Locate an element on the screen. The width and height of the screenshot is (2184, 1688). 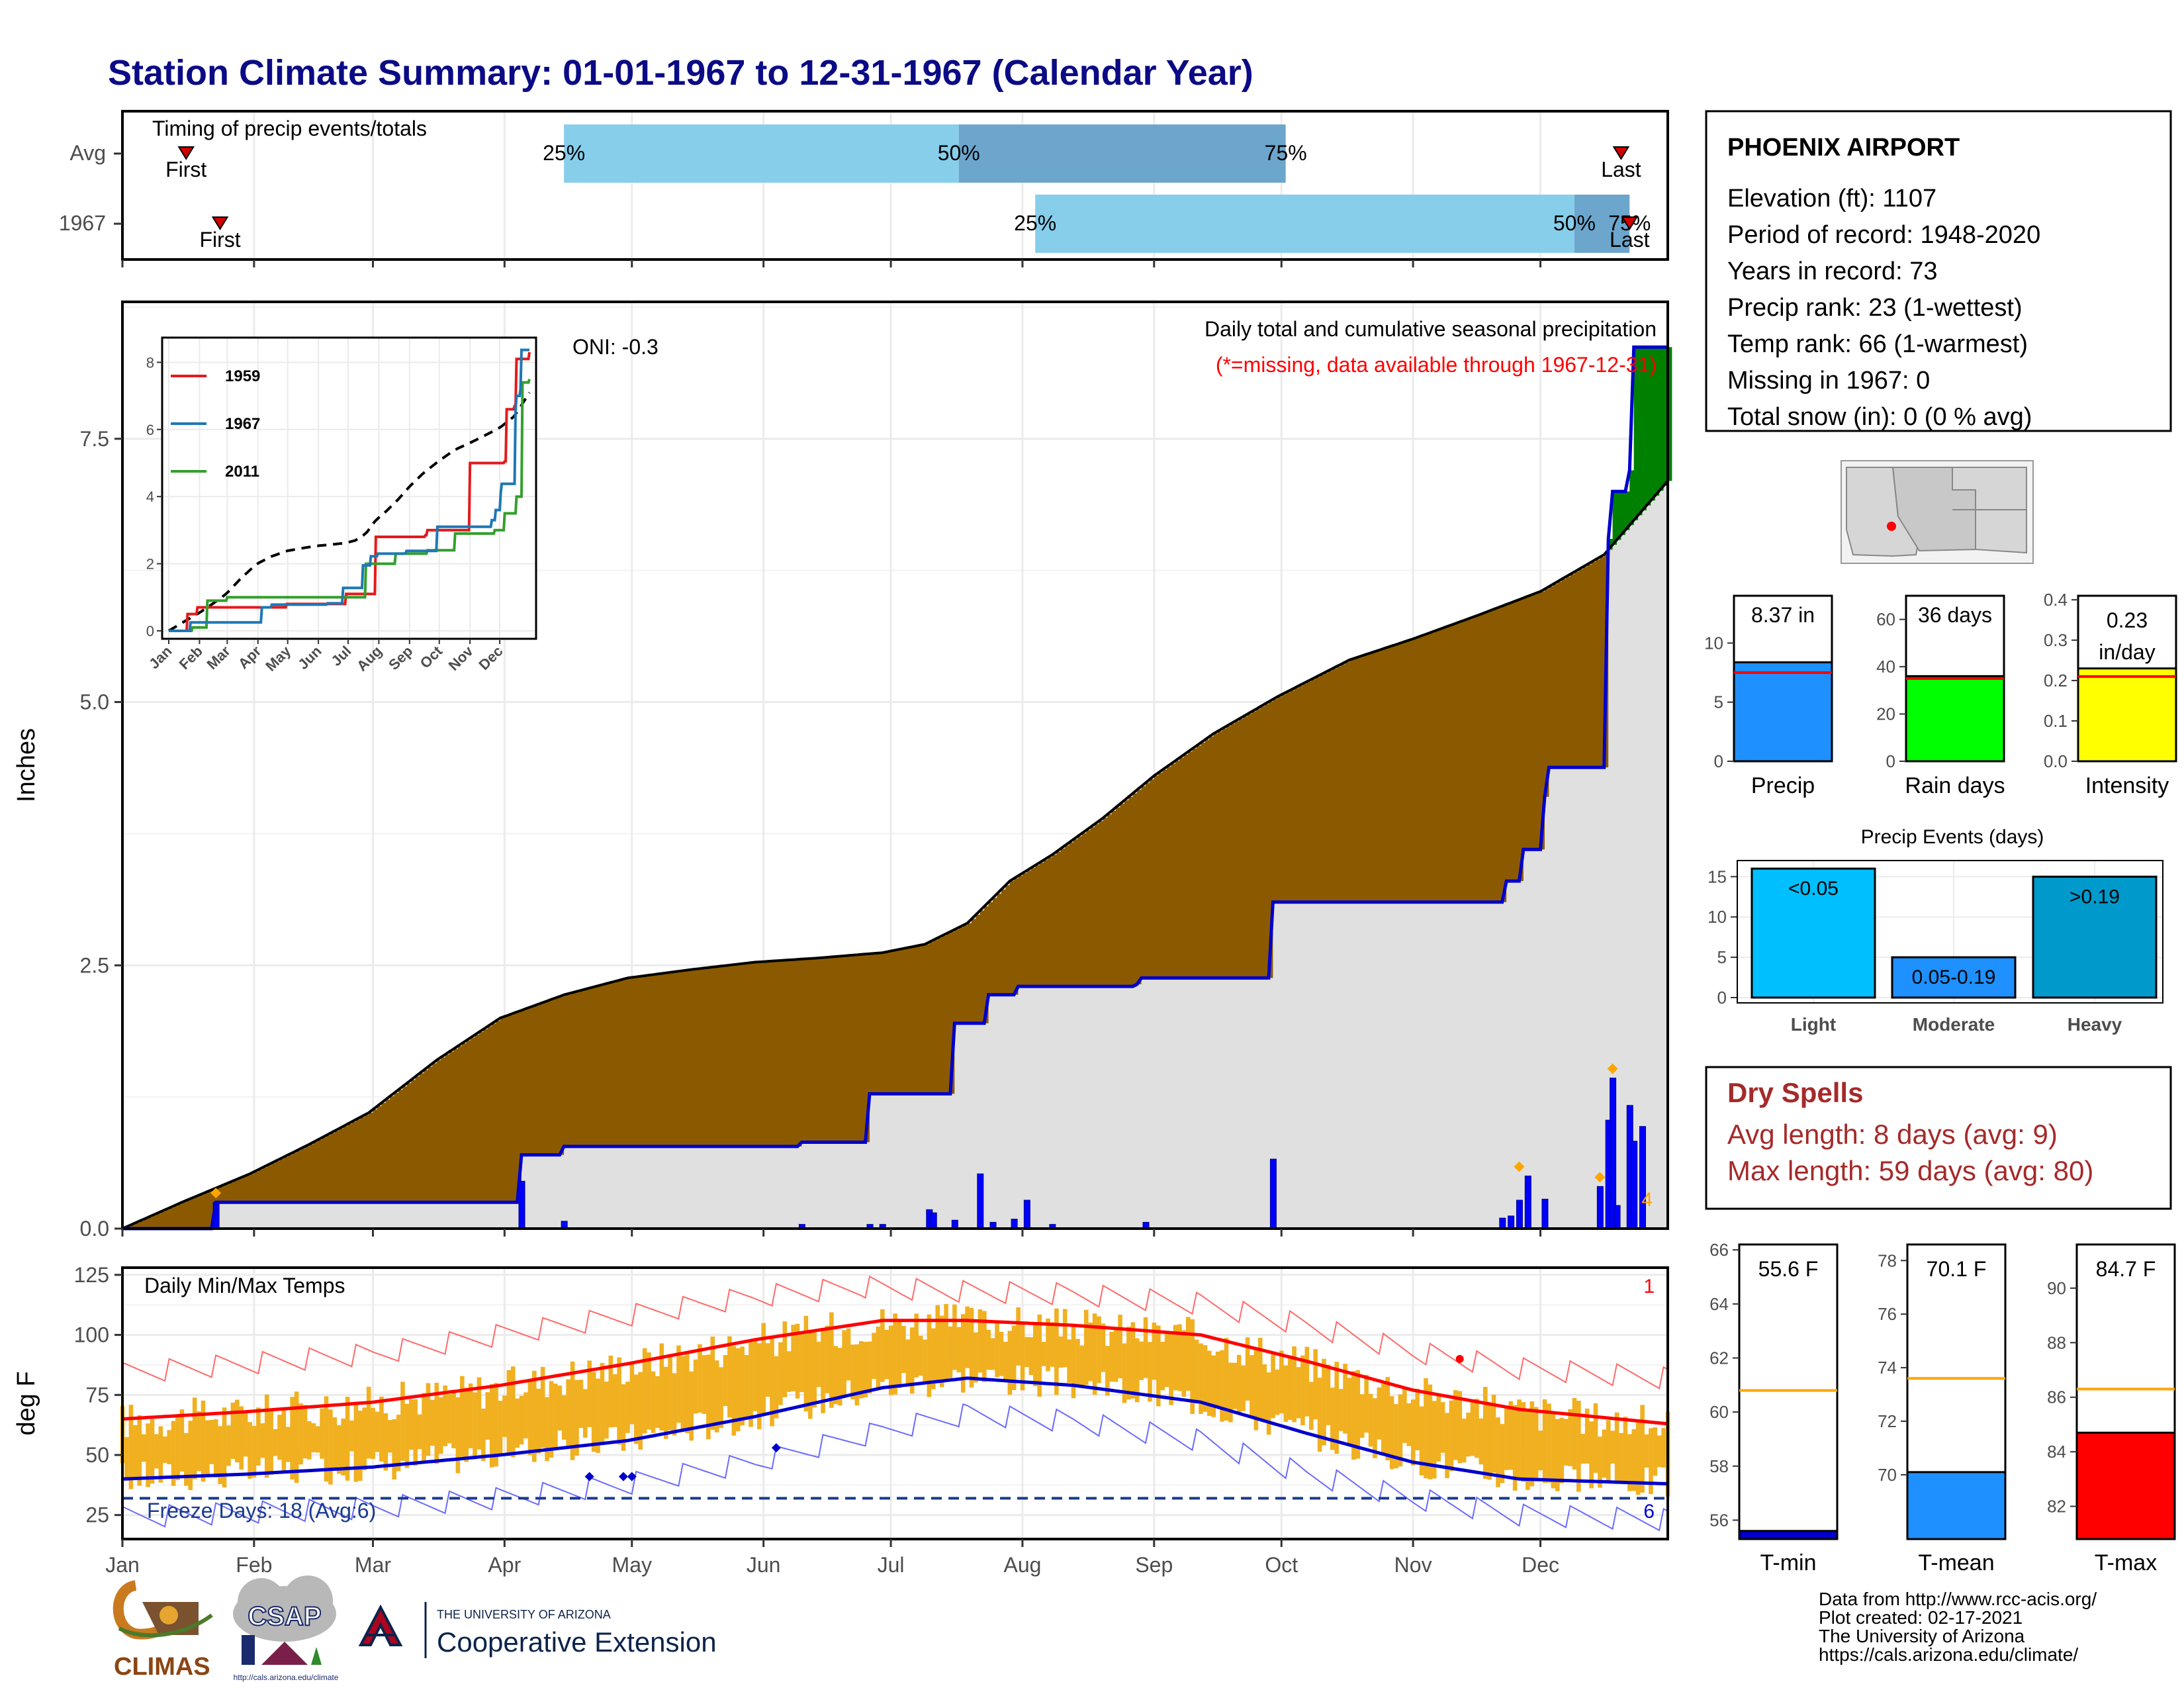
month-label: Aug is located at coordinates (1022, 1565).